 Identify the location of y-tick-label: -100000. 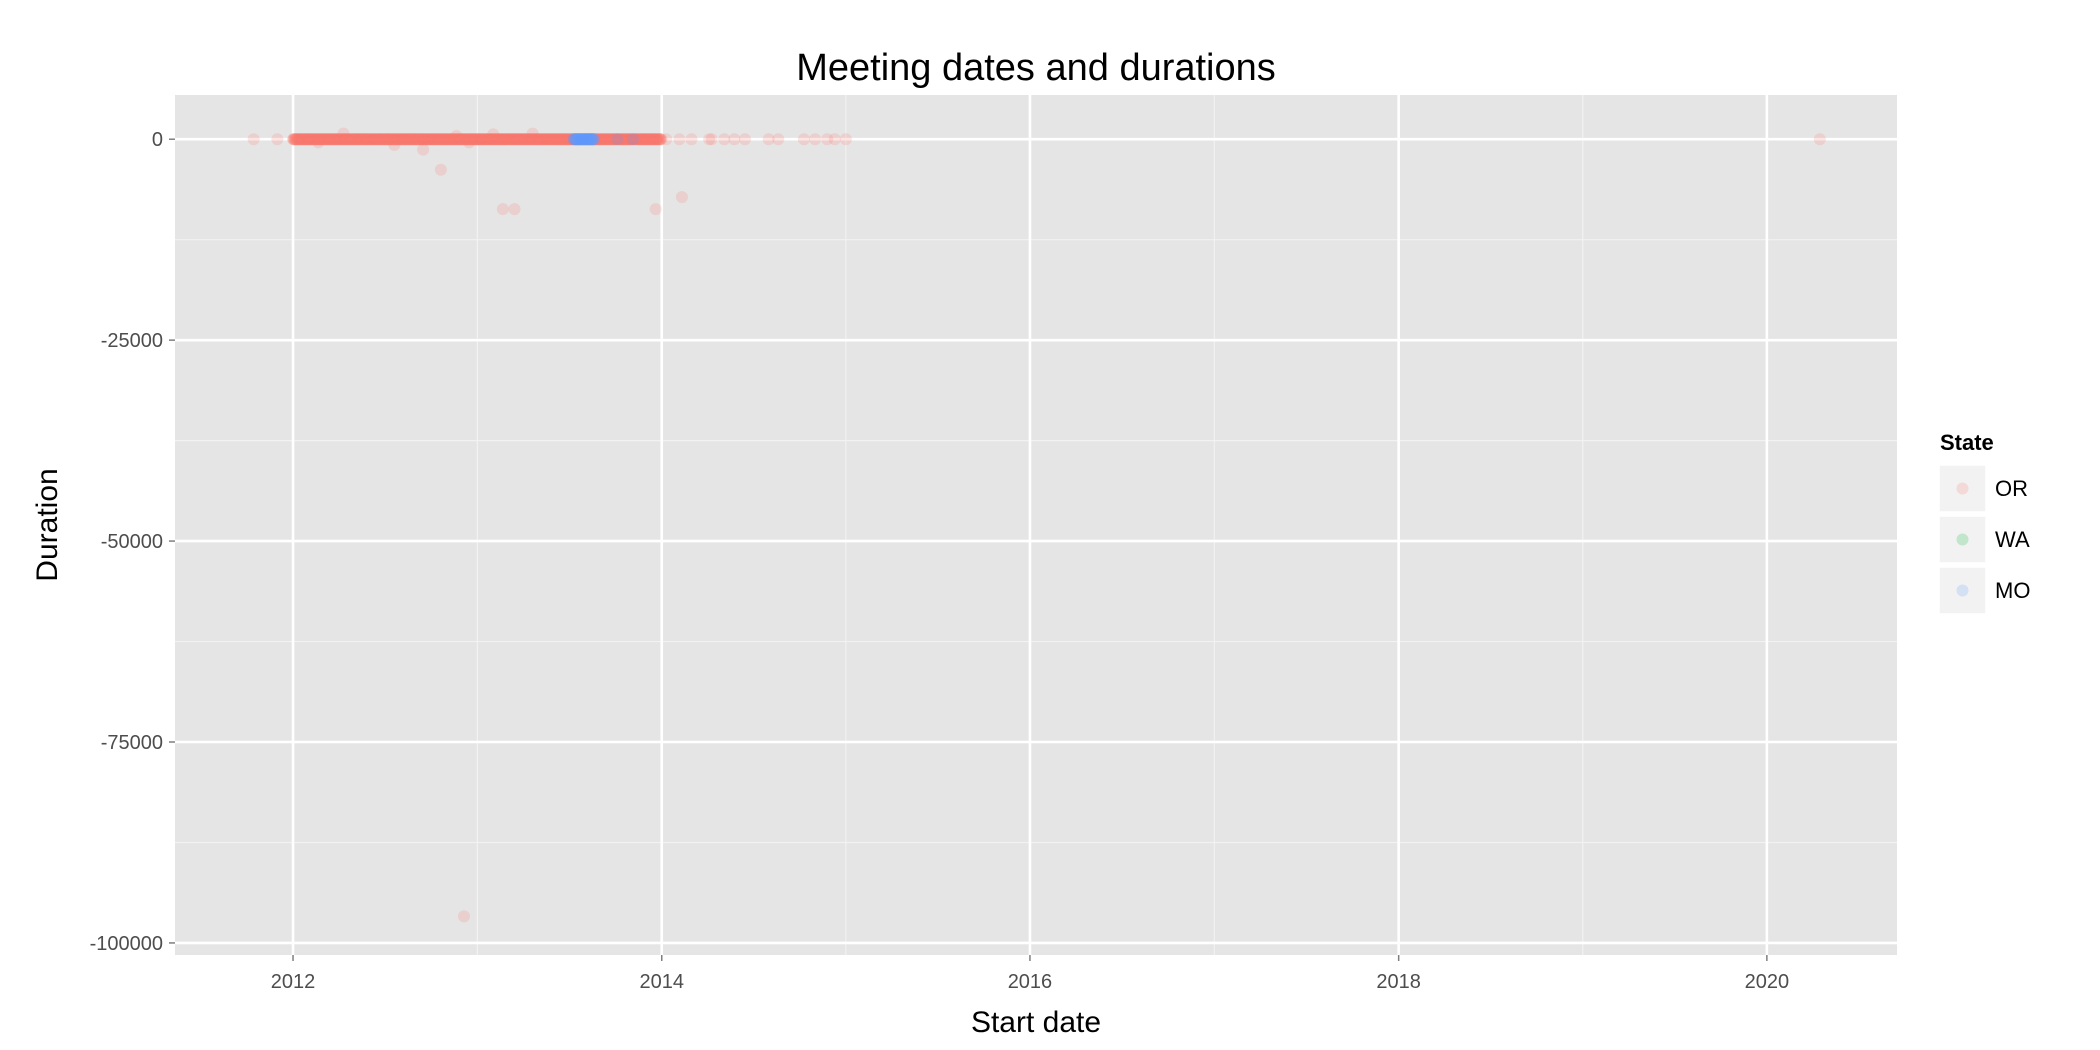
(126, 944).